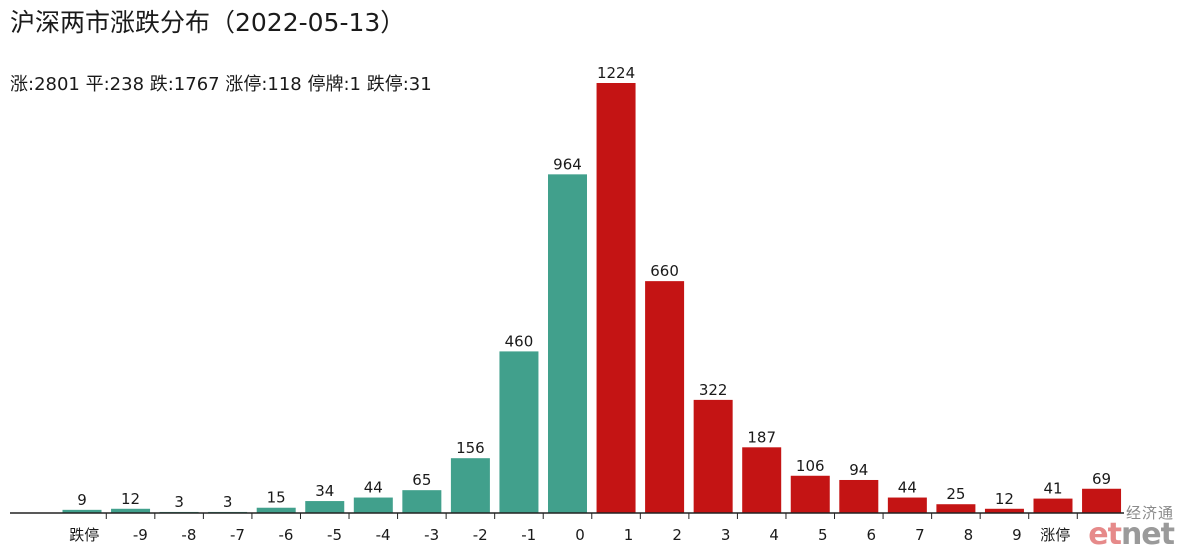  I want to click on x-tick-label-2: -8, so click(188, 535).